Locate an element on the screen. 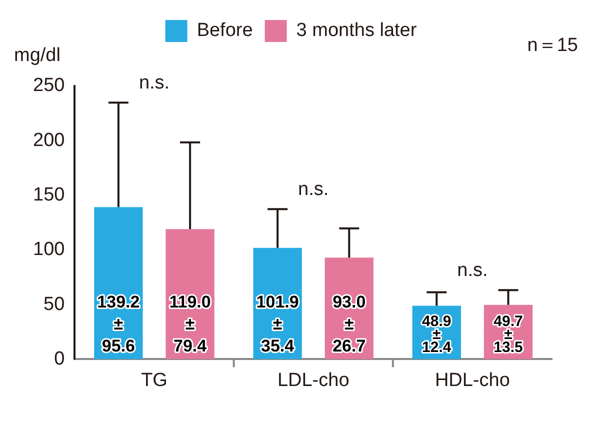 Image resolution: width=592 pixels, height=432 pixels. y-tick-label: 250 is located at coordinates (49, 85).